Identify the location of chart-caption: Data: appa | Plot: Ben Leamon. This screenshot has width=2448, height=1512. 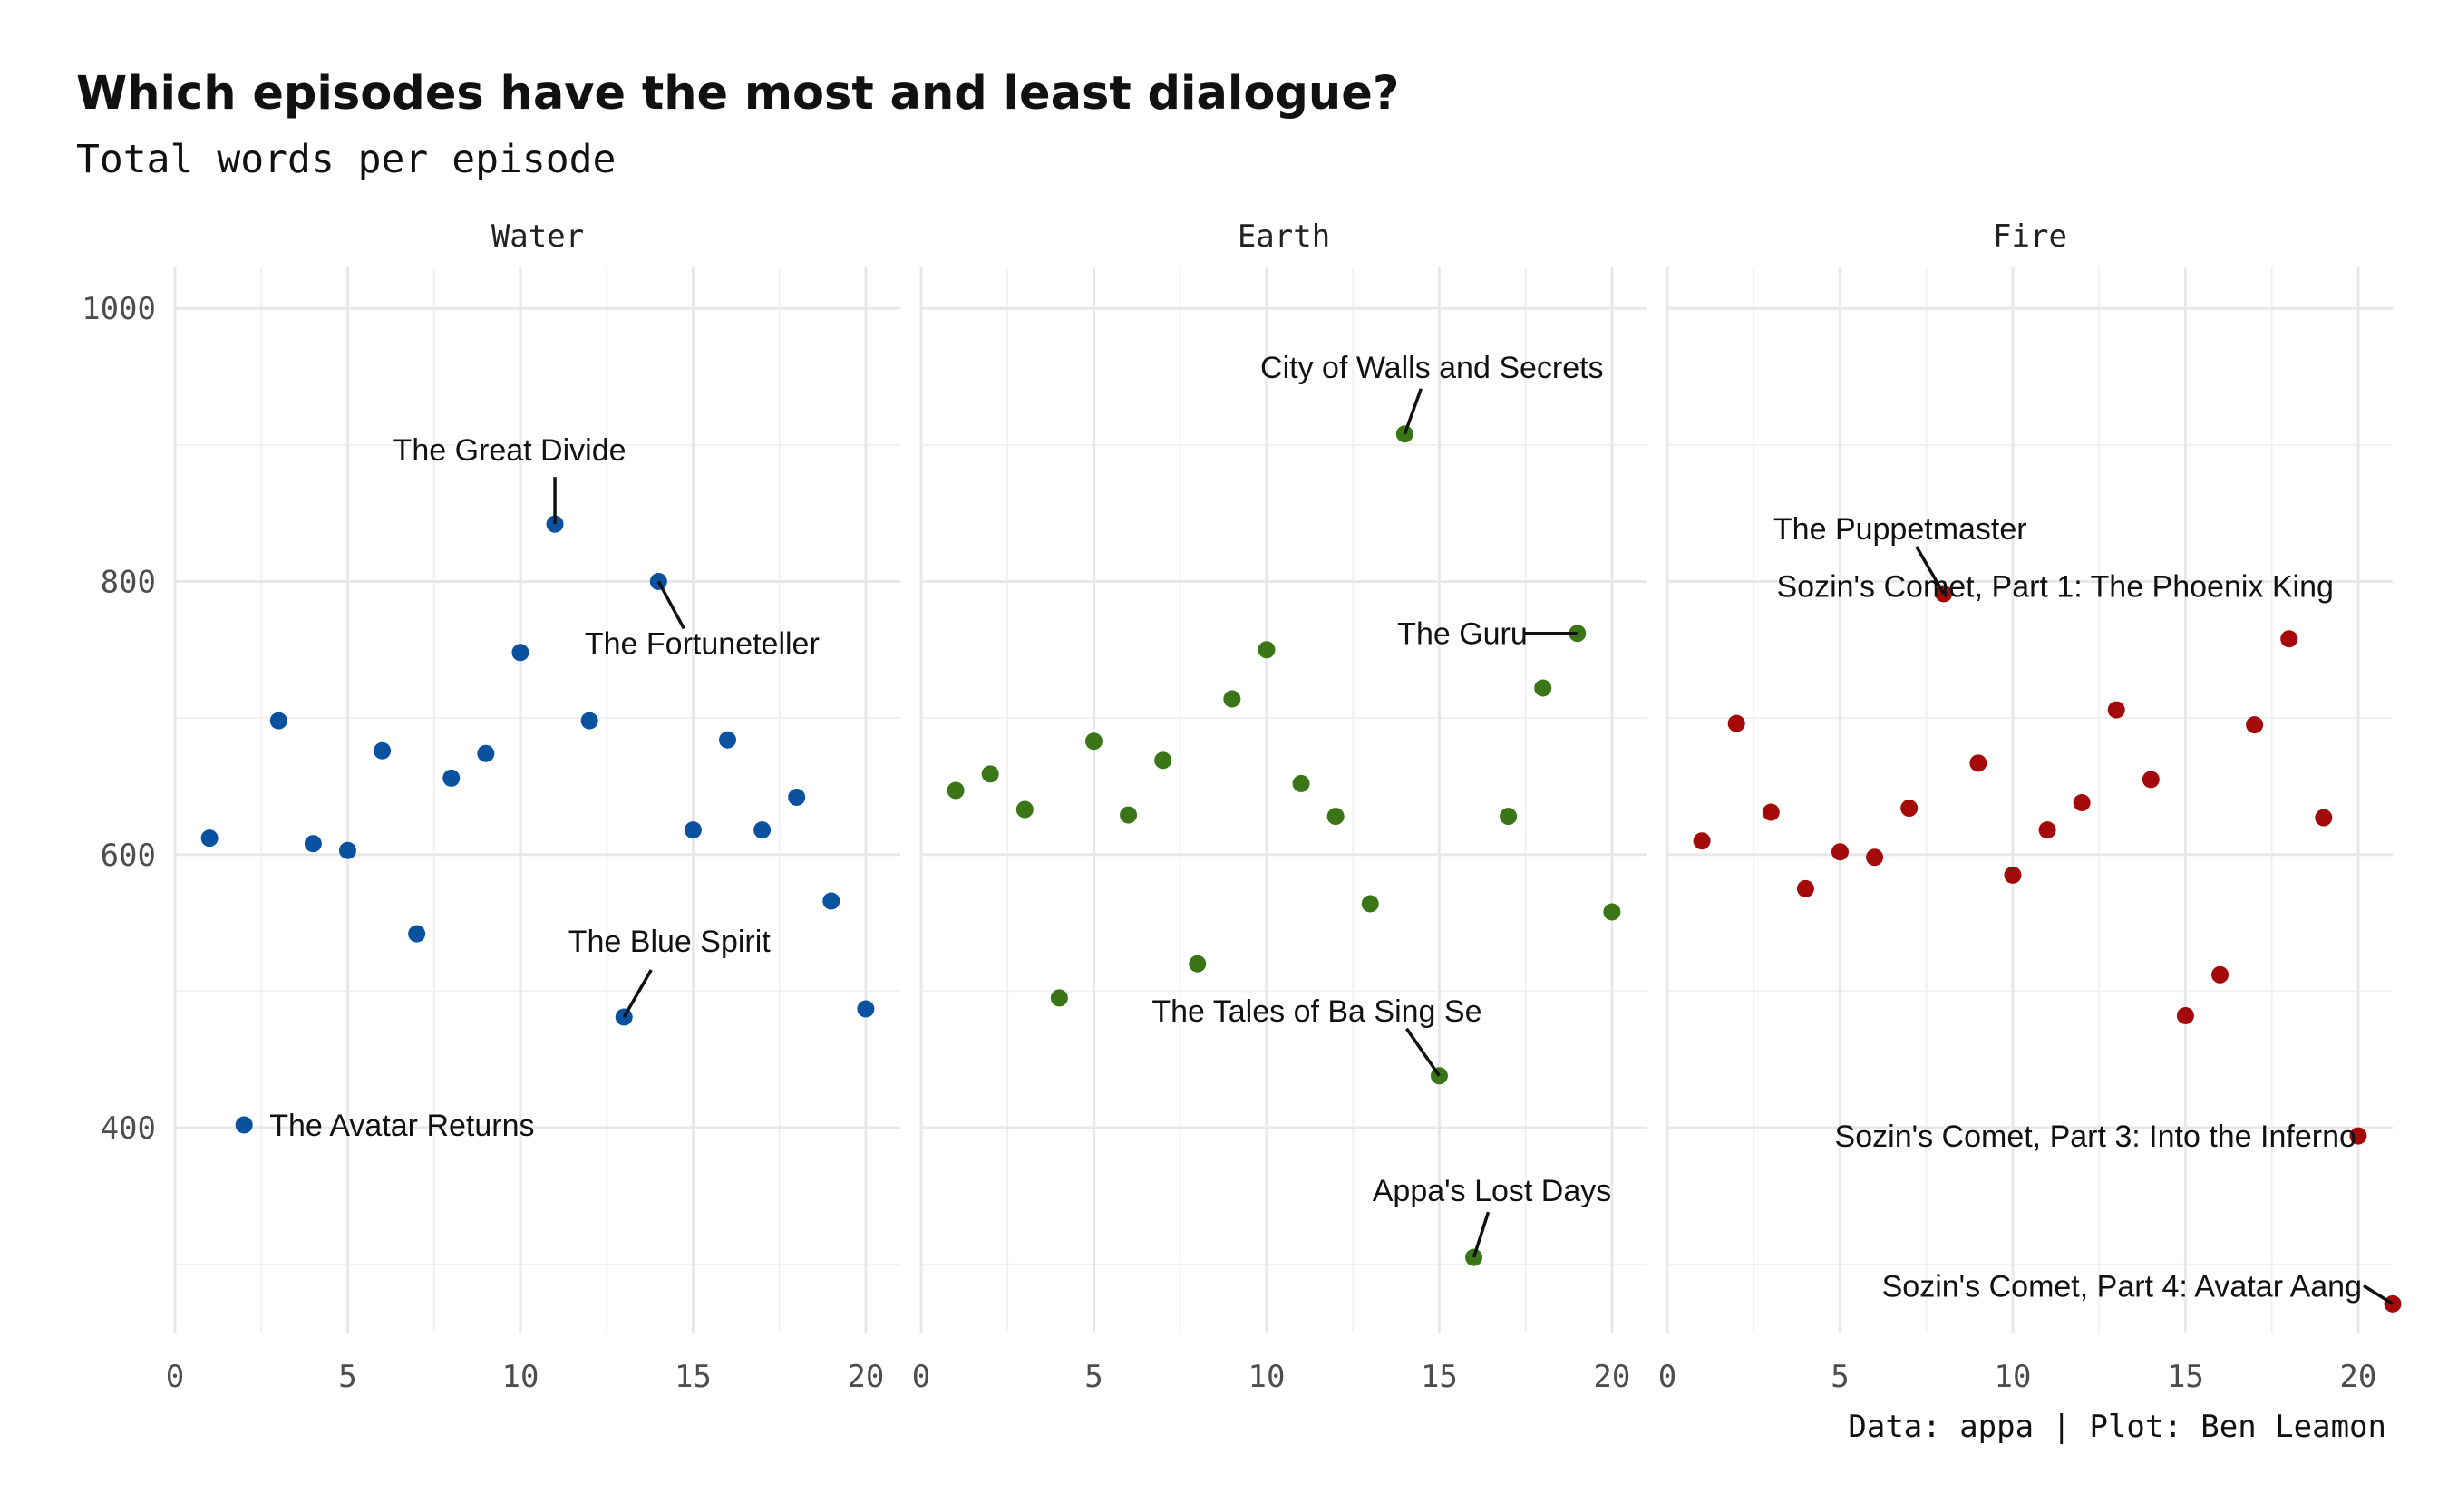
(2117, 1427).